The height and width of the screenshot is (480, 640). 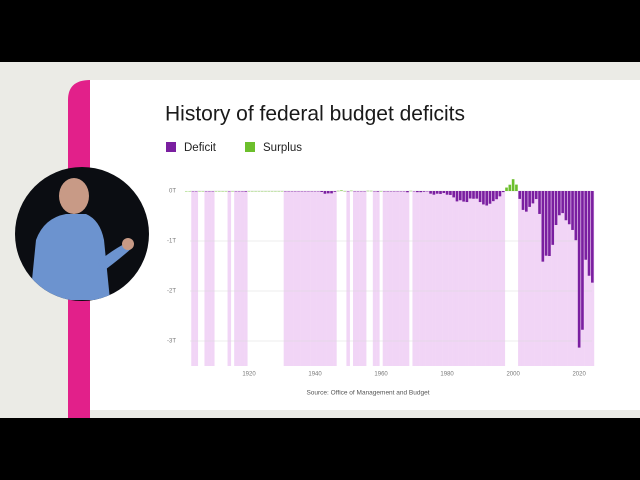 What do you see at coordinates (516, 187) in the screenshot?
I see `surplus-bar` at bounding box center [516, 187].